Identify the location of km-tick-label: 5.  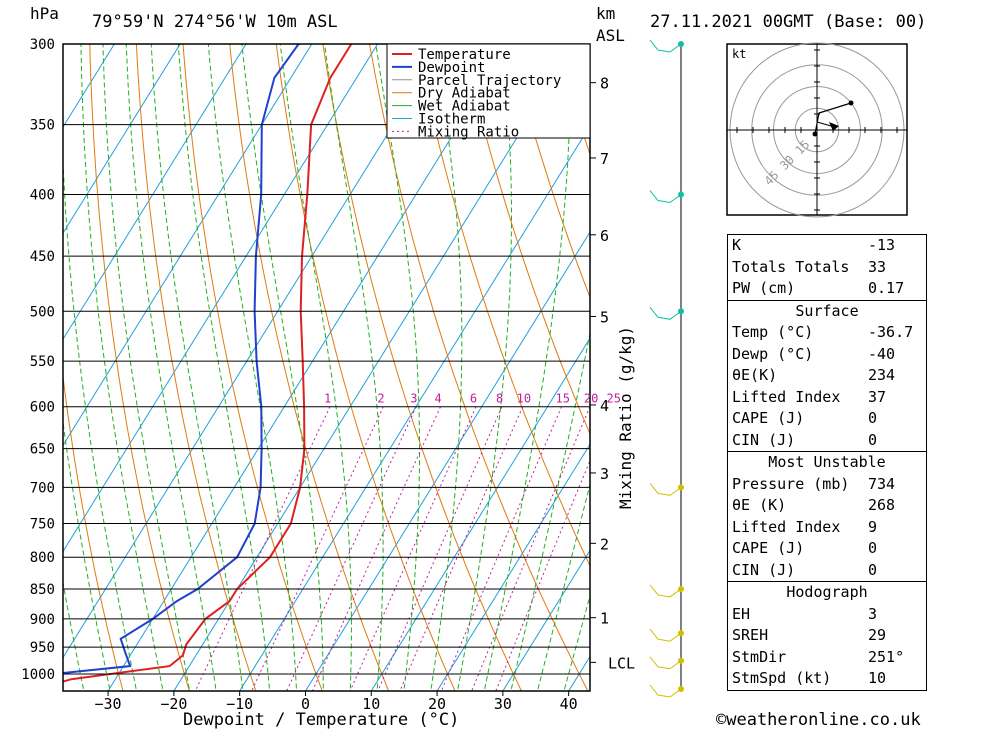
(604, 318).